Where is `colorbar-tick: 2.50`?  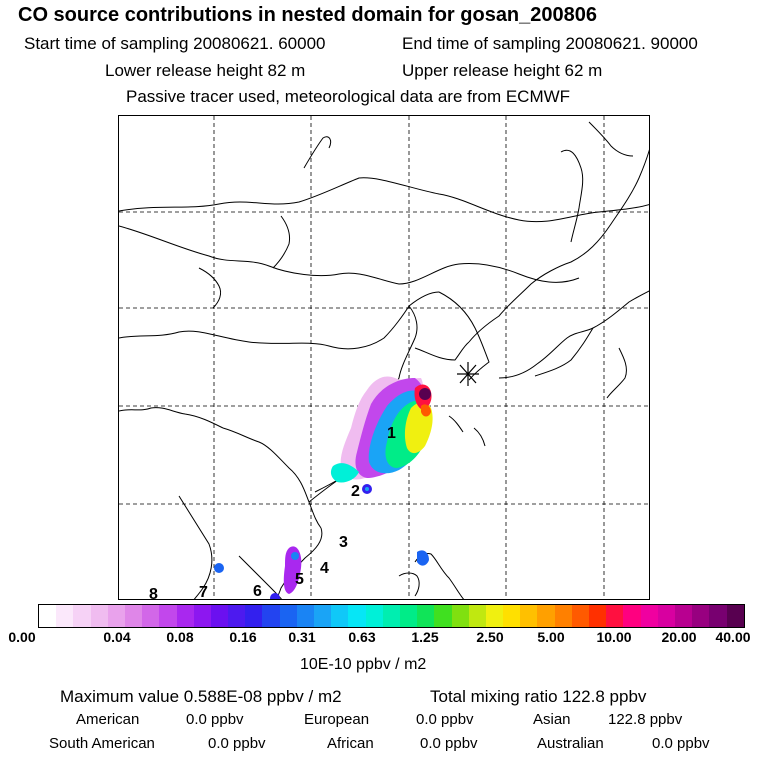
colorbar-tick: 2.50 is located at coordinates (490, 637).